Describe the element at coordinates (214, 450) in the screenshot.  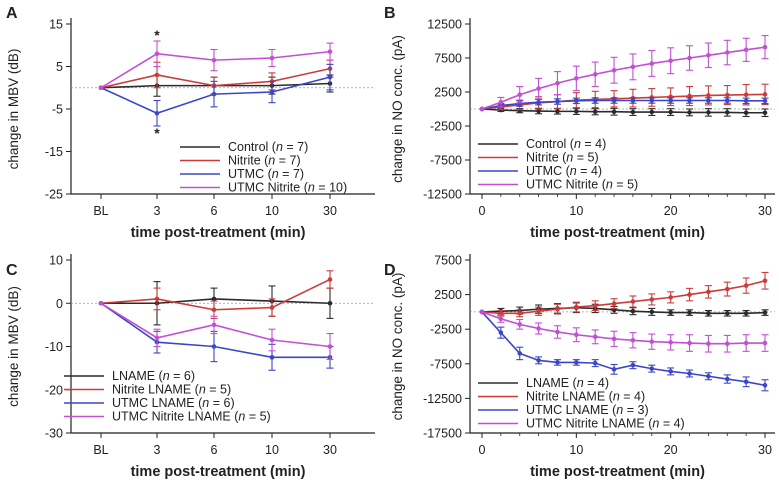
I see `x-tick-label: 6` at that location.